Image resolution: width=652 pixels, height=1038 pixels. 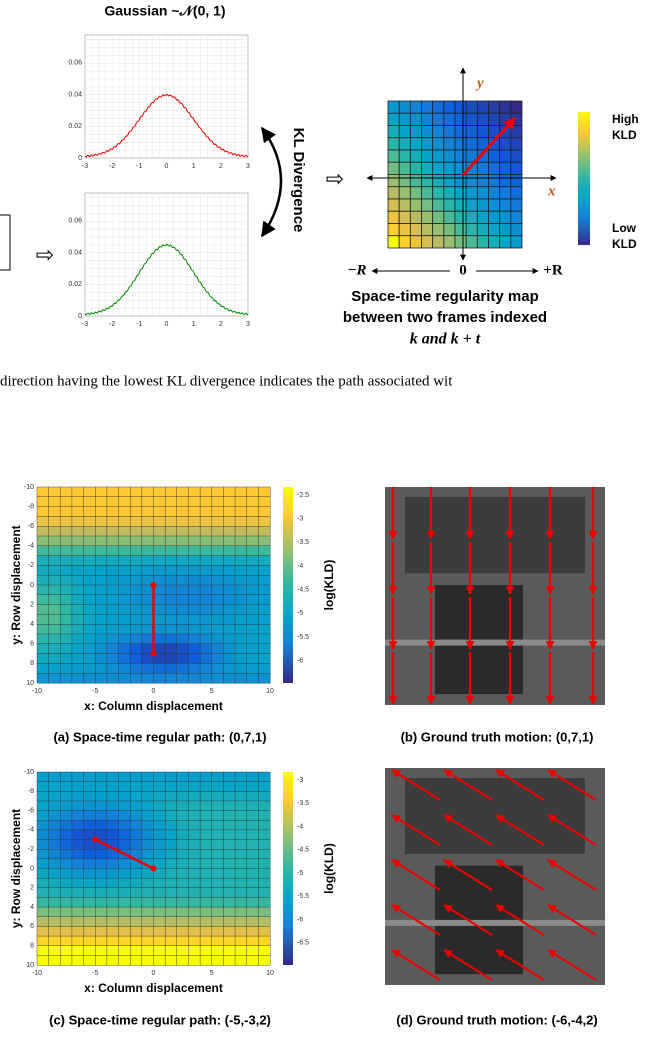 What do you see at coordinates (300, 826) in the screenshot?
I see `colorbar-tick: -4` at bounding box center [300, 826].